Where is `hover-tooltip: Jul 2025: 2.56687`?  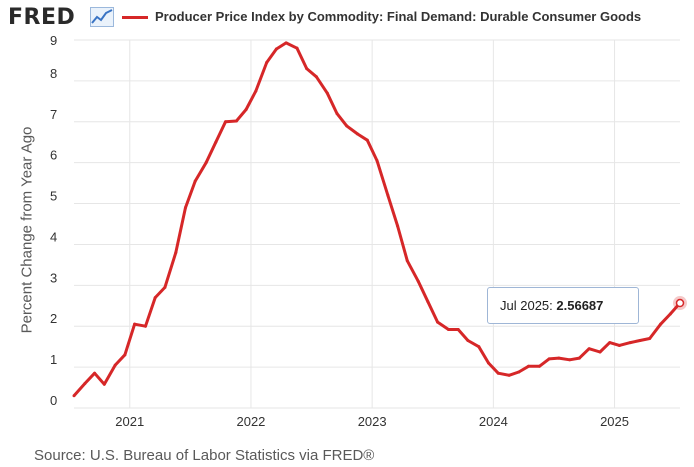 hover-tooltip: Jul 2025: 2.56687 is located at coordinates (563, 305).